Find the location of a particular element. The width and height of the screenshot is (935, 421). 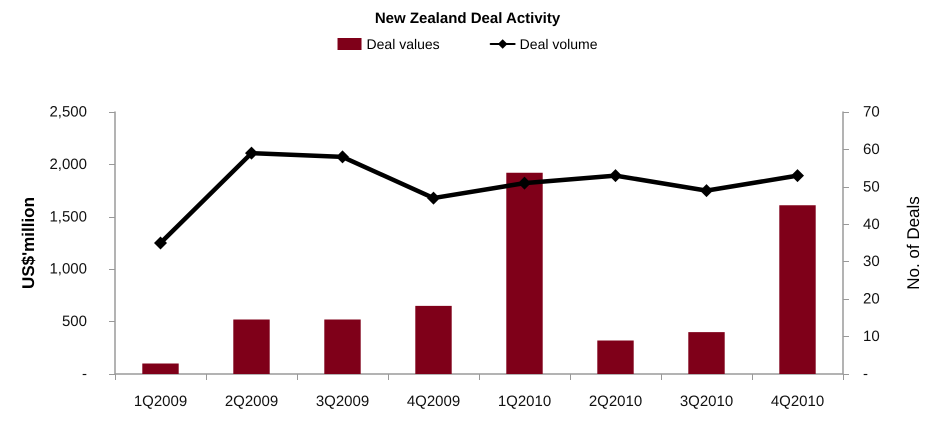

y2-tick-label: 50 is located at coordinates (871, 187).